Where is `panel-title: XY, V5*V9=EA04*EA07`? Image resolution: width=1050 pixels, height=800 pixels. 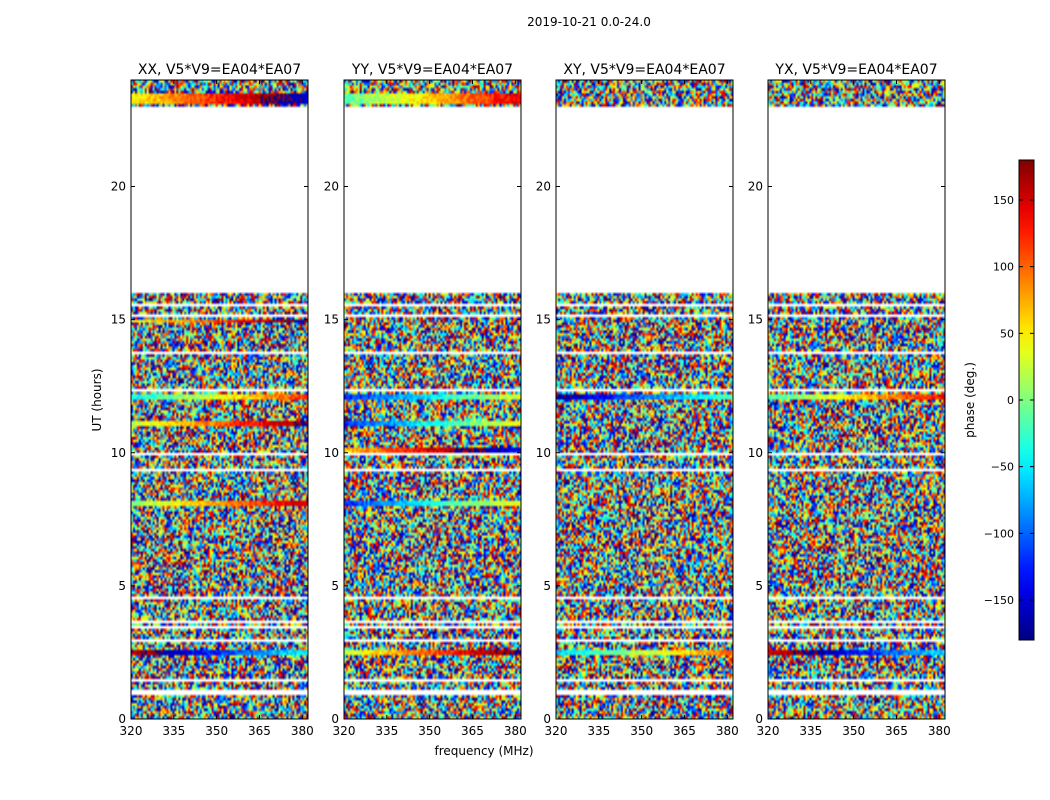 panel-title: XY, V5*V9=EA04*EA07 is located at coordinates (644, 70).